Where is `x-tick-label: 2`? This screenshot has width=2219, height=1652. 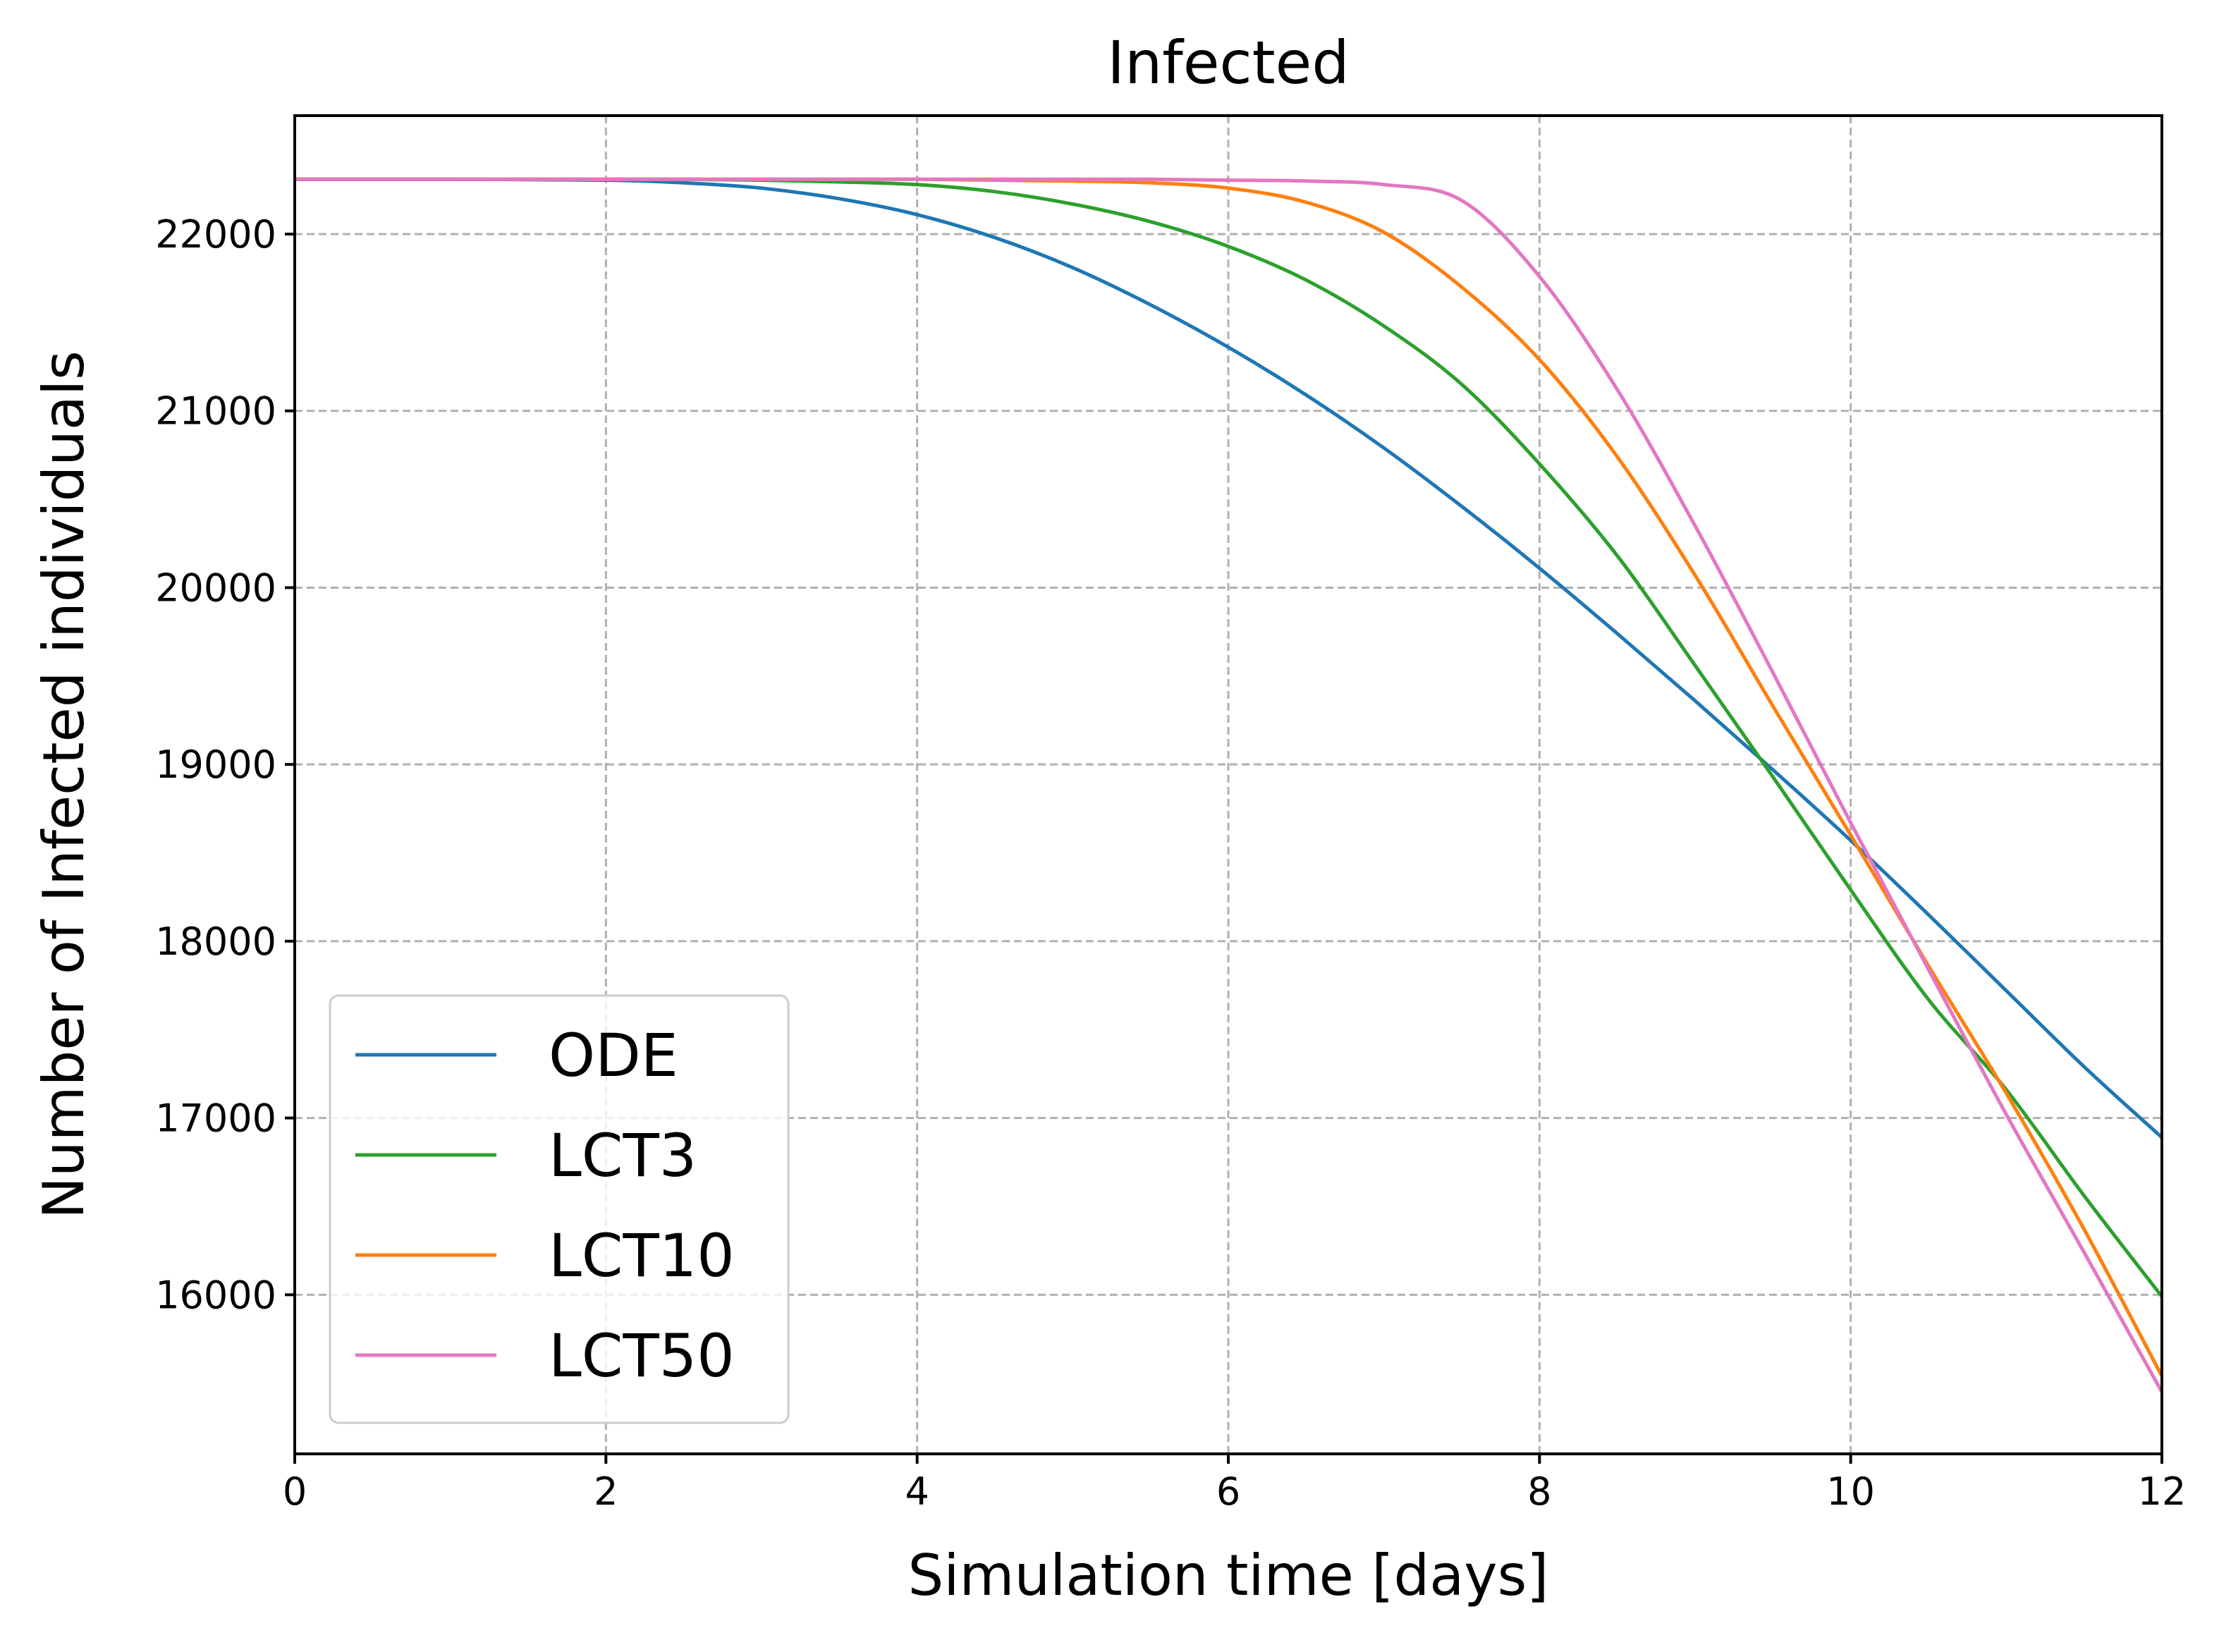
x-tick-label: 2 is located at coordinates (606, 1491).